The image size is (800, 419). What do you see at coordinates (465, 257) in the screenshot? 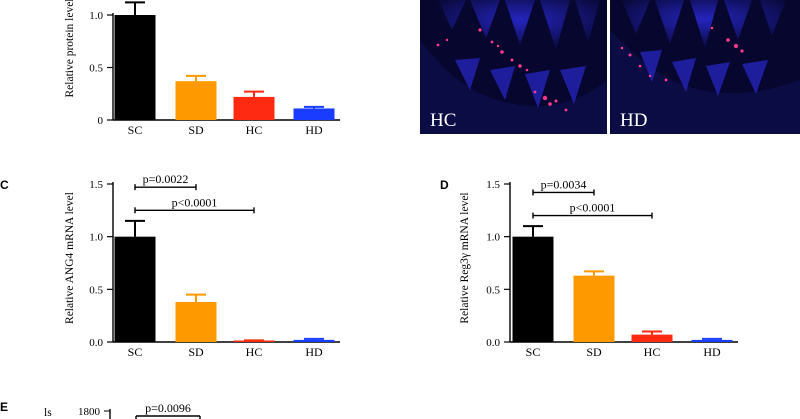
I see `y-axis-label: Relative Reg3γ mRNA level` at bounding box center [465, 257].